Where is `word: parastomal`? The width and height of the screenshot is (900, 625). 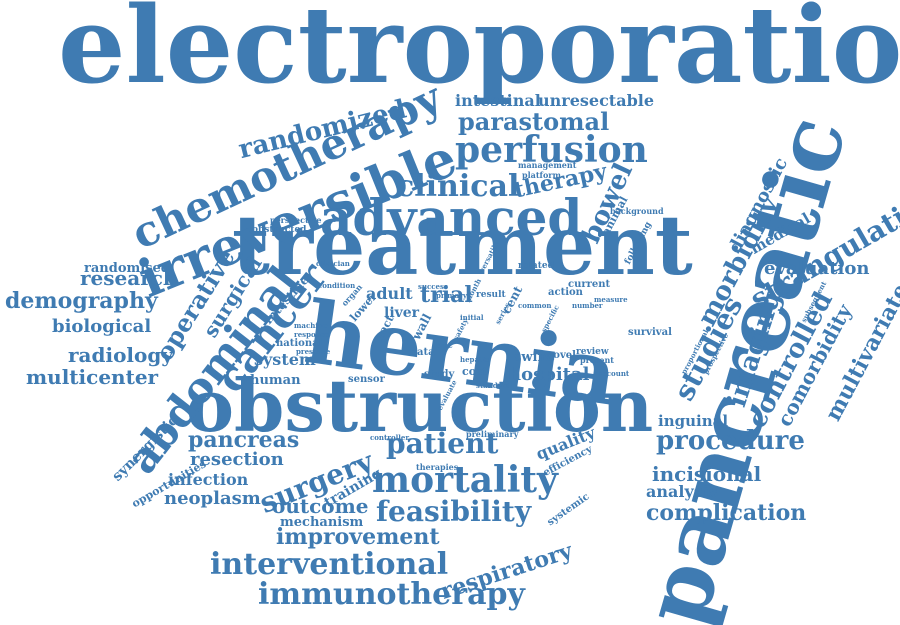 word: parastomal is located at coordinates (534, 121).